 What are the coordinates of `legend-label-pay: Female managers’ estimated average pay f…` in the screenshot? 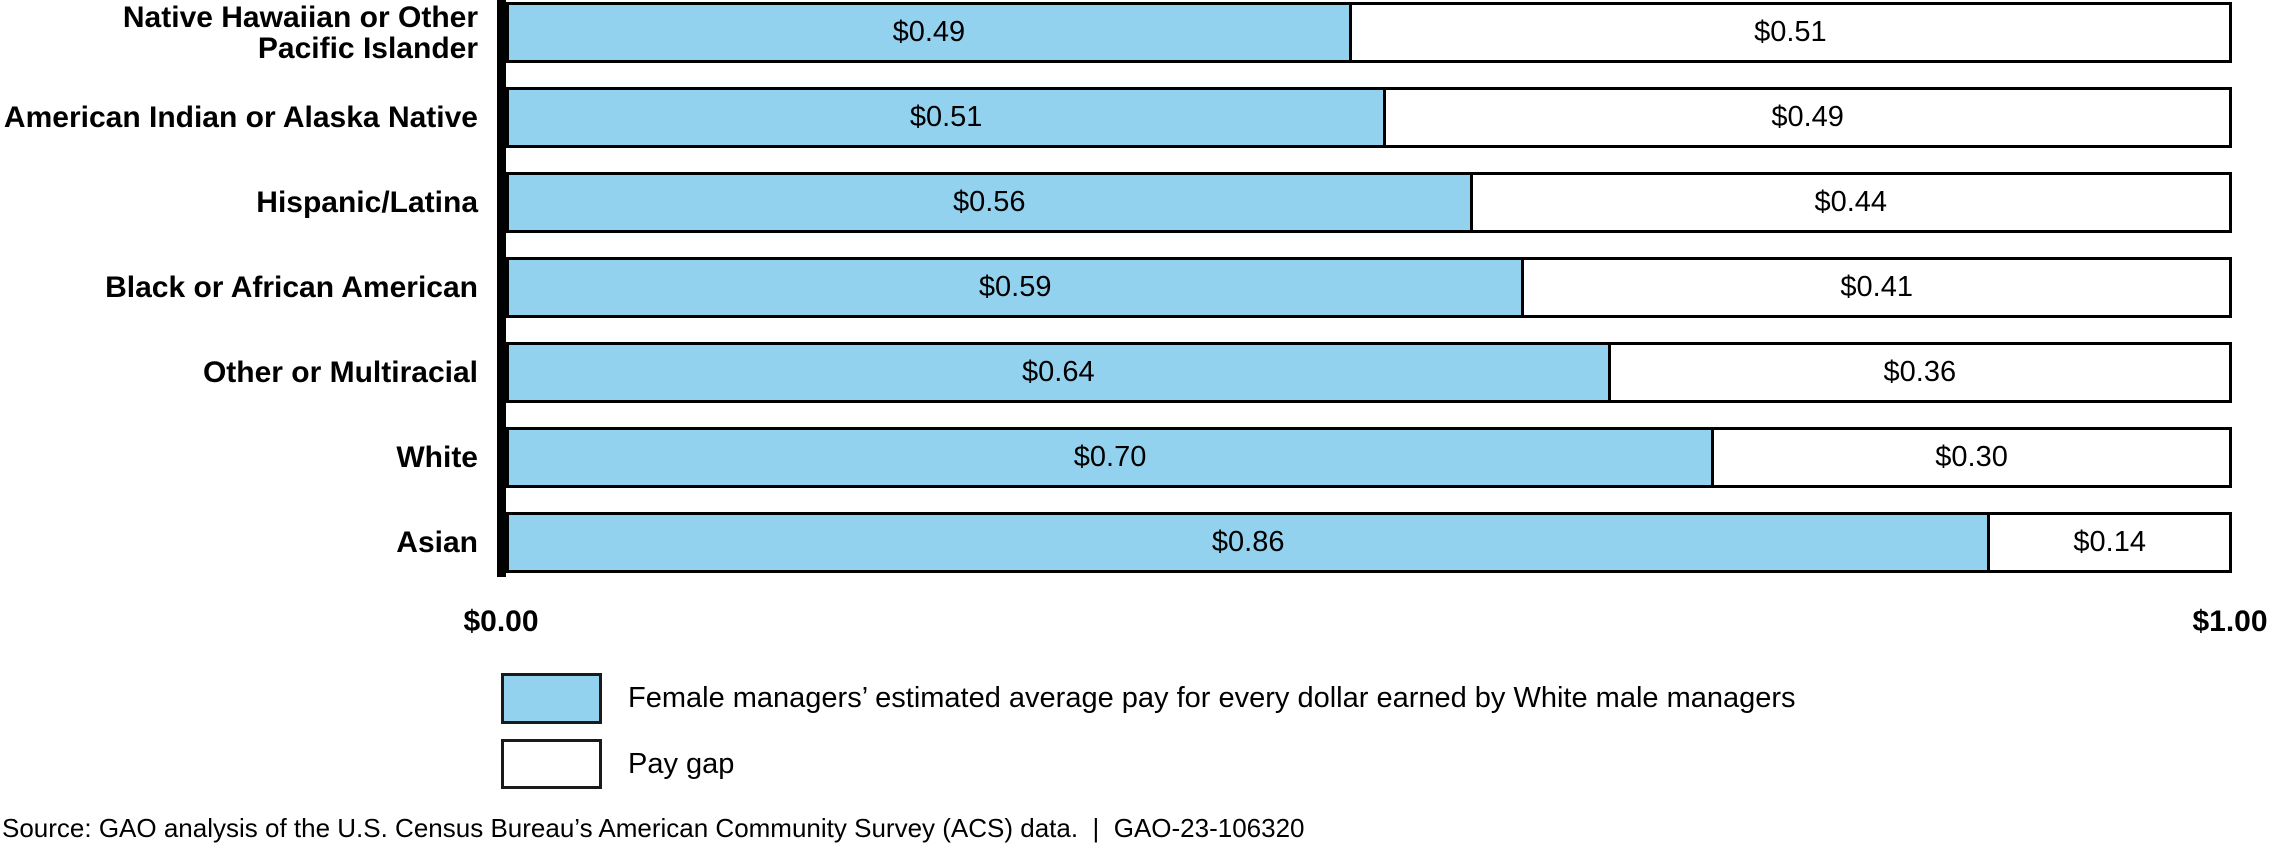 It's located at (1212, 698).